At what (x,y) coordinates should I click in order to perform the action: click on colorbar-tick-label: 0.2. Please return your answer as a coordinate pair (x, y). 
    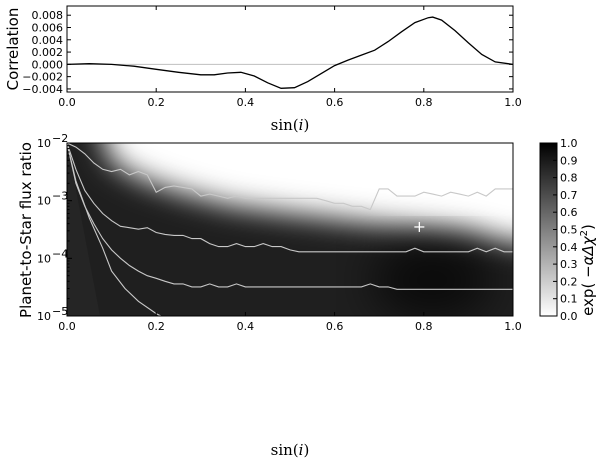
    Looking at the image, I should click on (569, 281).